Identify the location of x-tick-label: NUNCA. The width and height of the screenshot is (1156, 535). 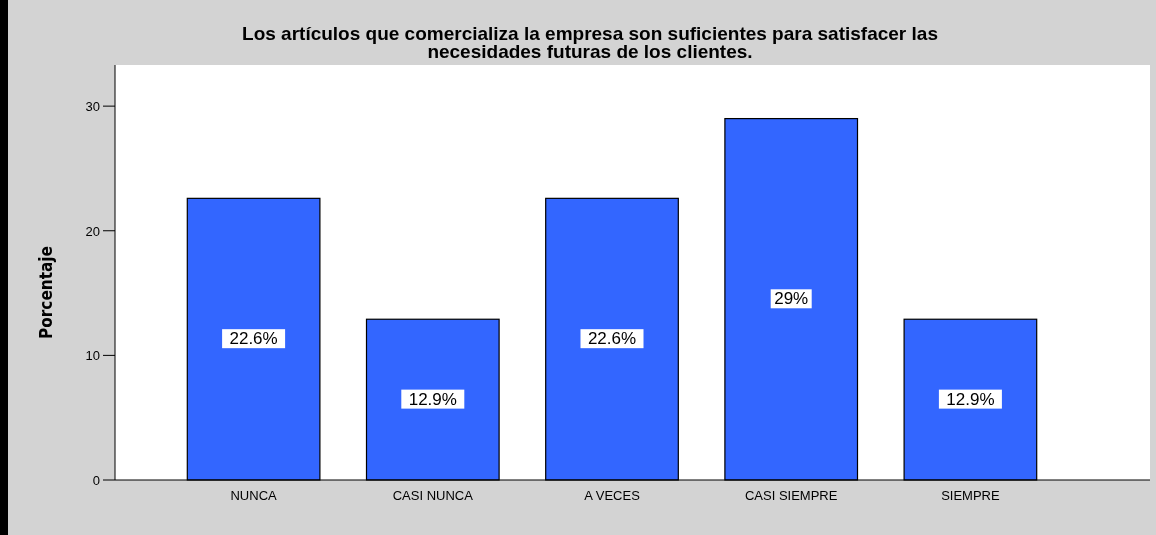
(254, 495).